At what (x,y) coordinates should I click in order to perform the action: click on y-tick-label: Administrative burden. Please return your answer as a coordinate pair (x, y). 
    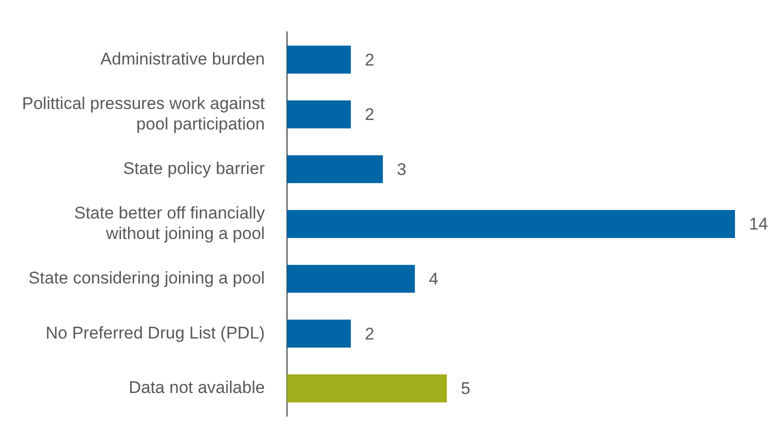
    Looking at the image, I should click on (182, 58).